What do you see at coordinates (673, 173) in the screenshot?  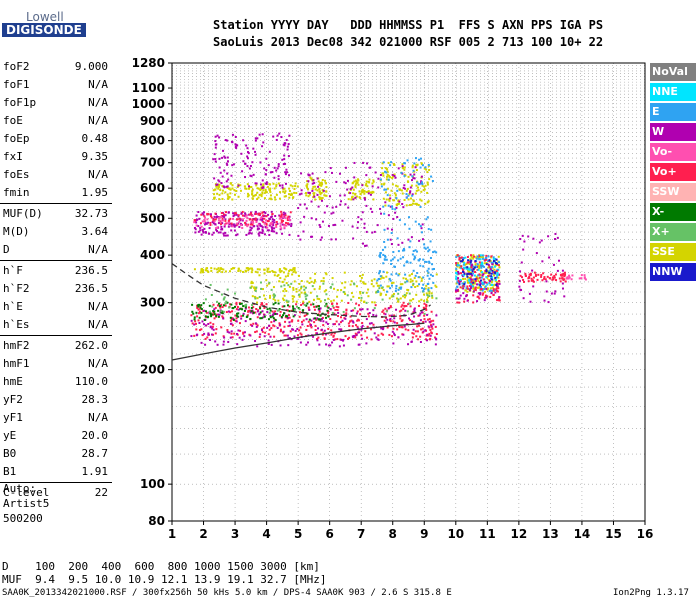 I see `polarization-legend: NoVal NNE E W Vo- Vo+ SSW X- X+ SSE NNW` at bounding box center [673, 173].